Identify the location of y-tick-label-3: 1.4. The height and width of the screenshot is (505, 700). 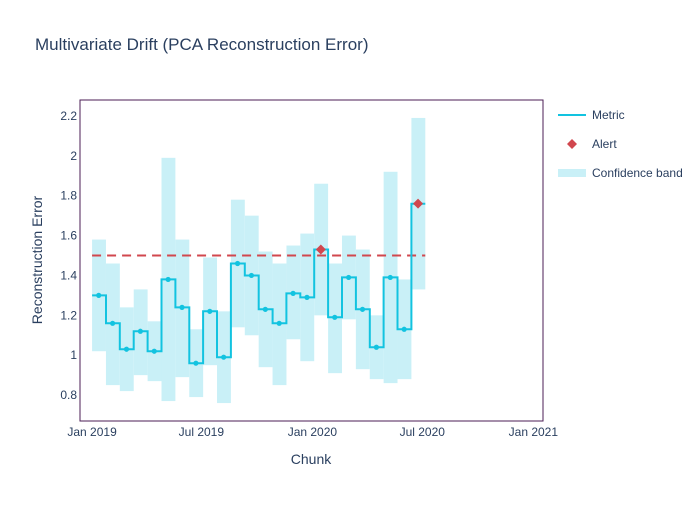
(68, 275).